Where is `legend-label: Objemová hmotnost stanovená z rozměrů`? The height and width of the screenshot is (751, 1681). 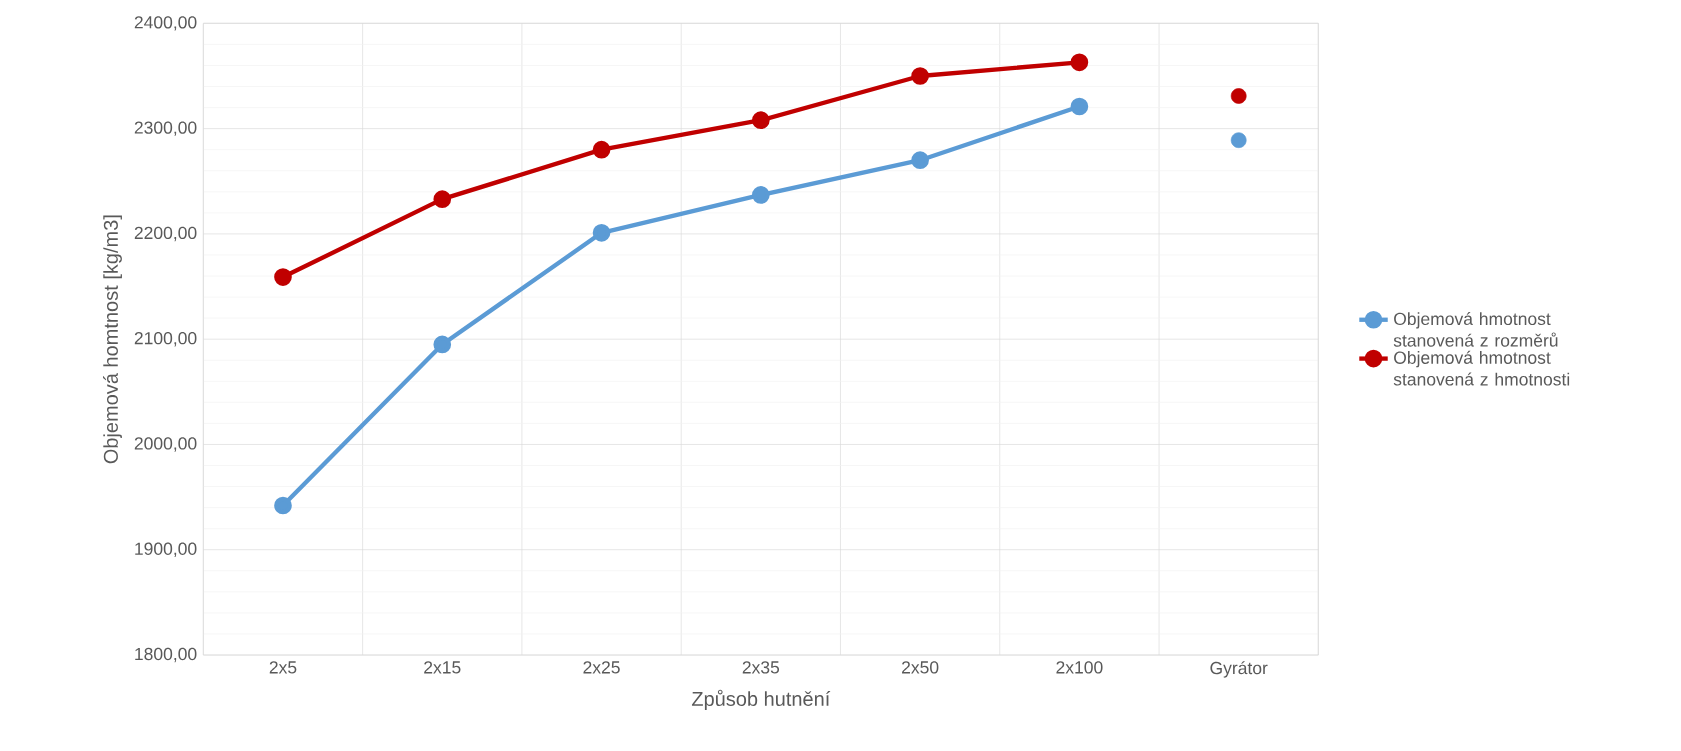 legend-label: Objemová hmotnost stanovená z rozměrů is located at coordinates (1475, 329).